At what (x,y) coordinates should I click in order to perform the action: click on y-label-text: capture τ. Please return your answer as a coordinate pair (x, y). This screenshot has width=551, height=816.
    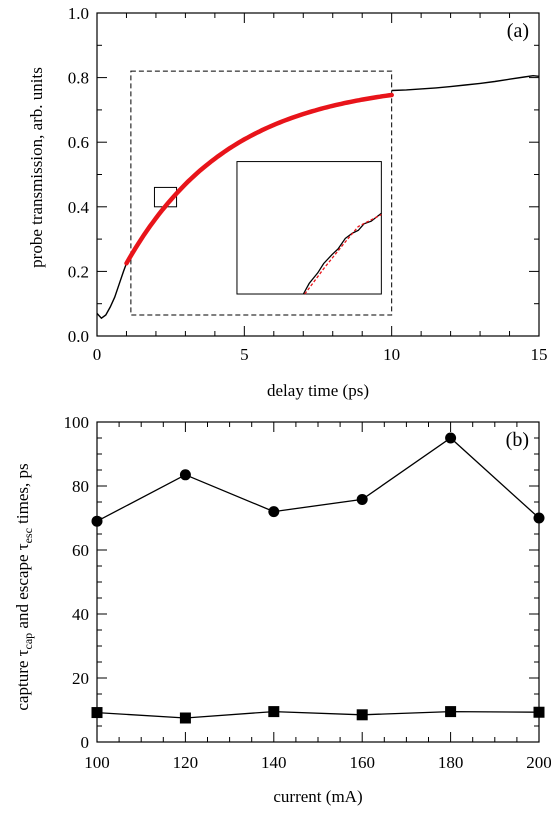
    Looking at the image, I should click on (22, 679).